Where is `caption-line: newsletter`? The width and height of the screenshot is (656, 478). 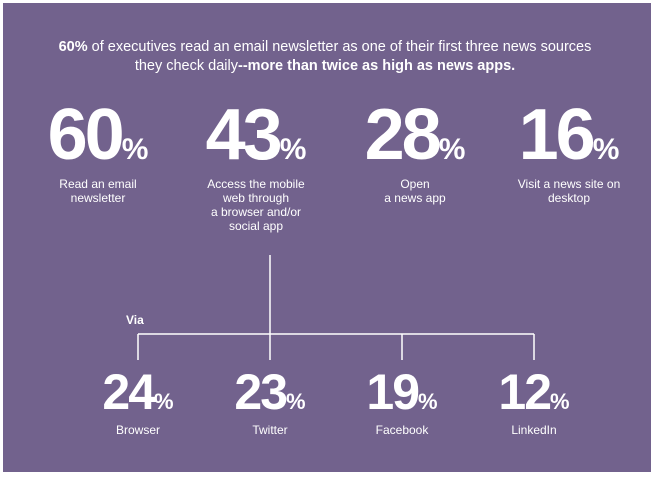
caption-line: newsletter is located at coordinates (98, 198).